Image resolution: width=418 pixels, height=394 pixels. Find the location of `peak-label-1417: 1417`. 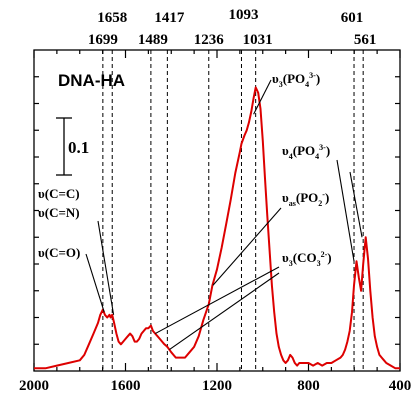

peak-label-1417: 1417 is located at coordinates (169, 18).